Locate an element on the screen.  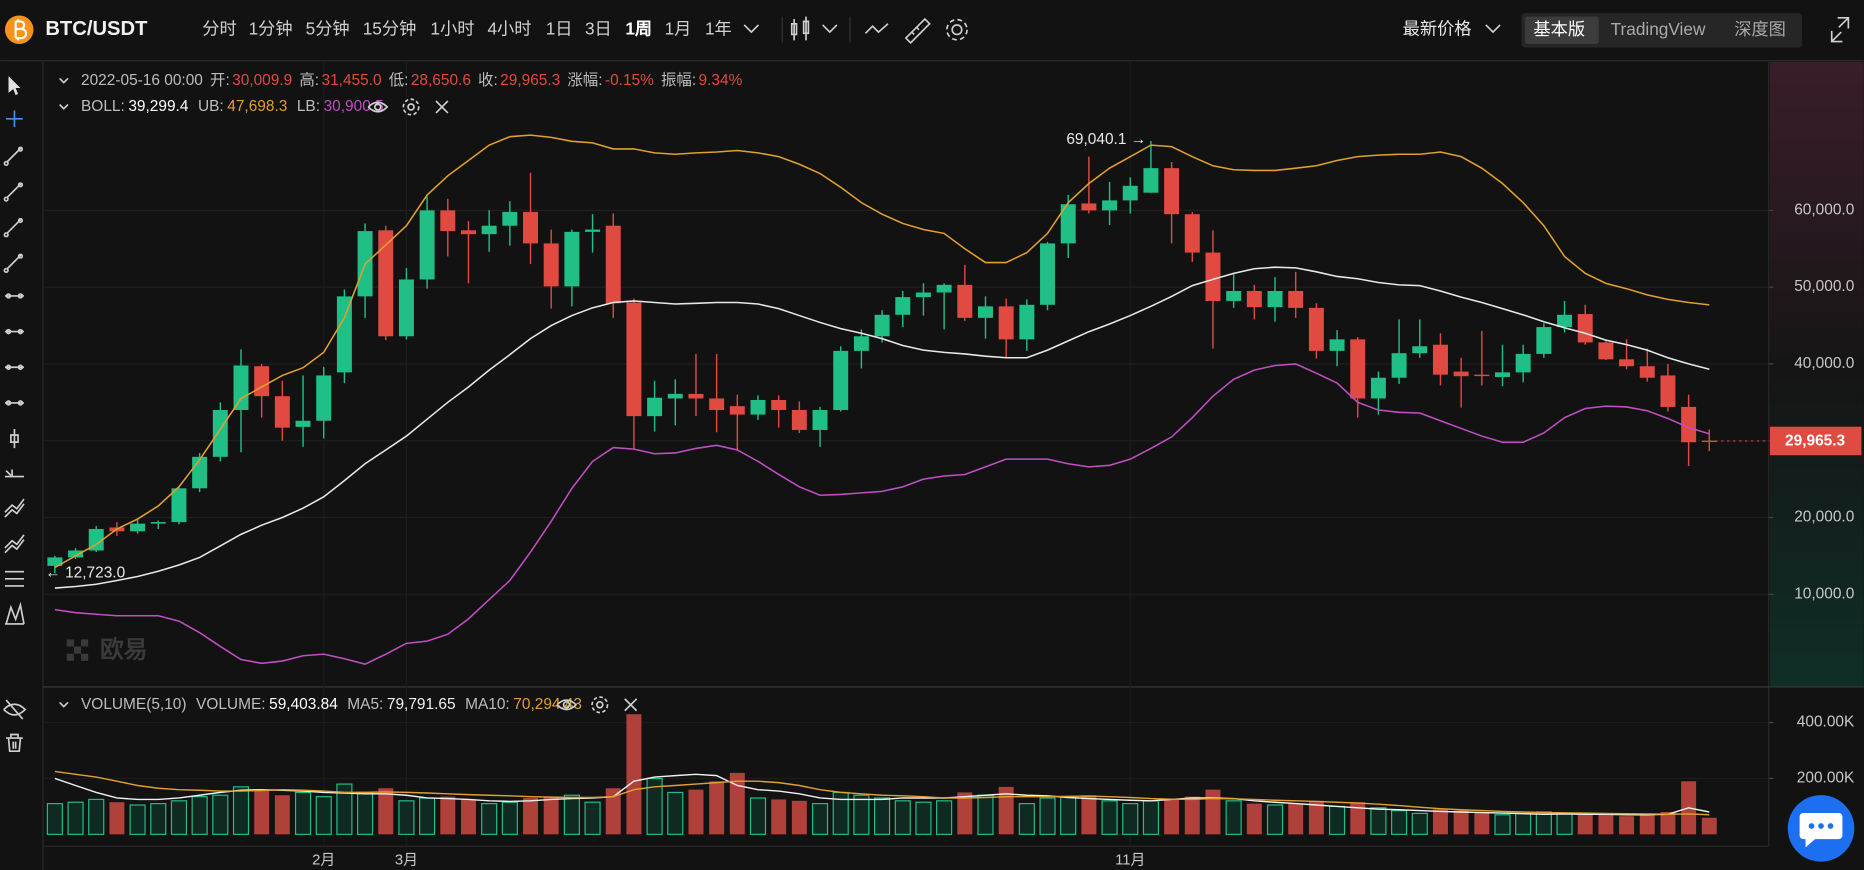
info-text: 涨幅: is located at coordinates (584, 80).